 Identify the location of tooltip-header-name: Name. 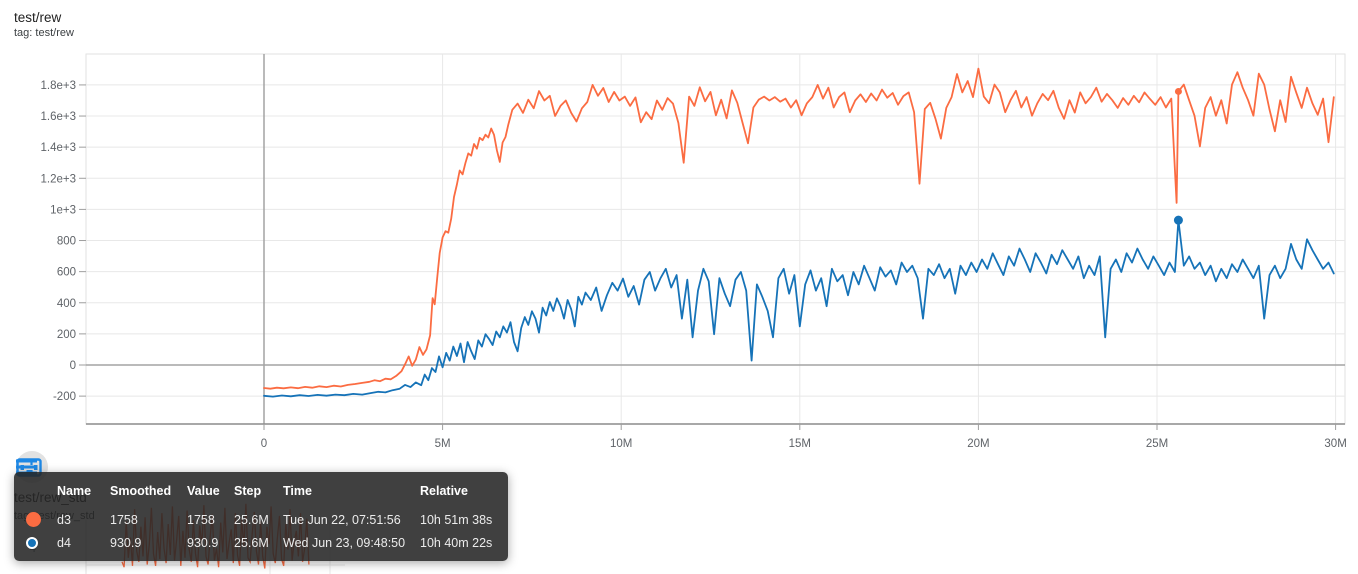
(74, 491).